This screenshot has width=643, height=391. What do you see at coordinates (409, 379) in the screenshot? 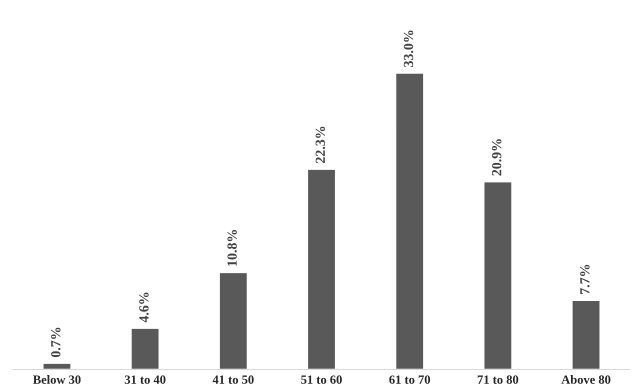
I see `x-tick-label: 61 to 70` at bounding box center [409, 379].